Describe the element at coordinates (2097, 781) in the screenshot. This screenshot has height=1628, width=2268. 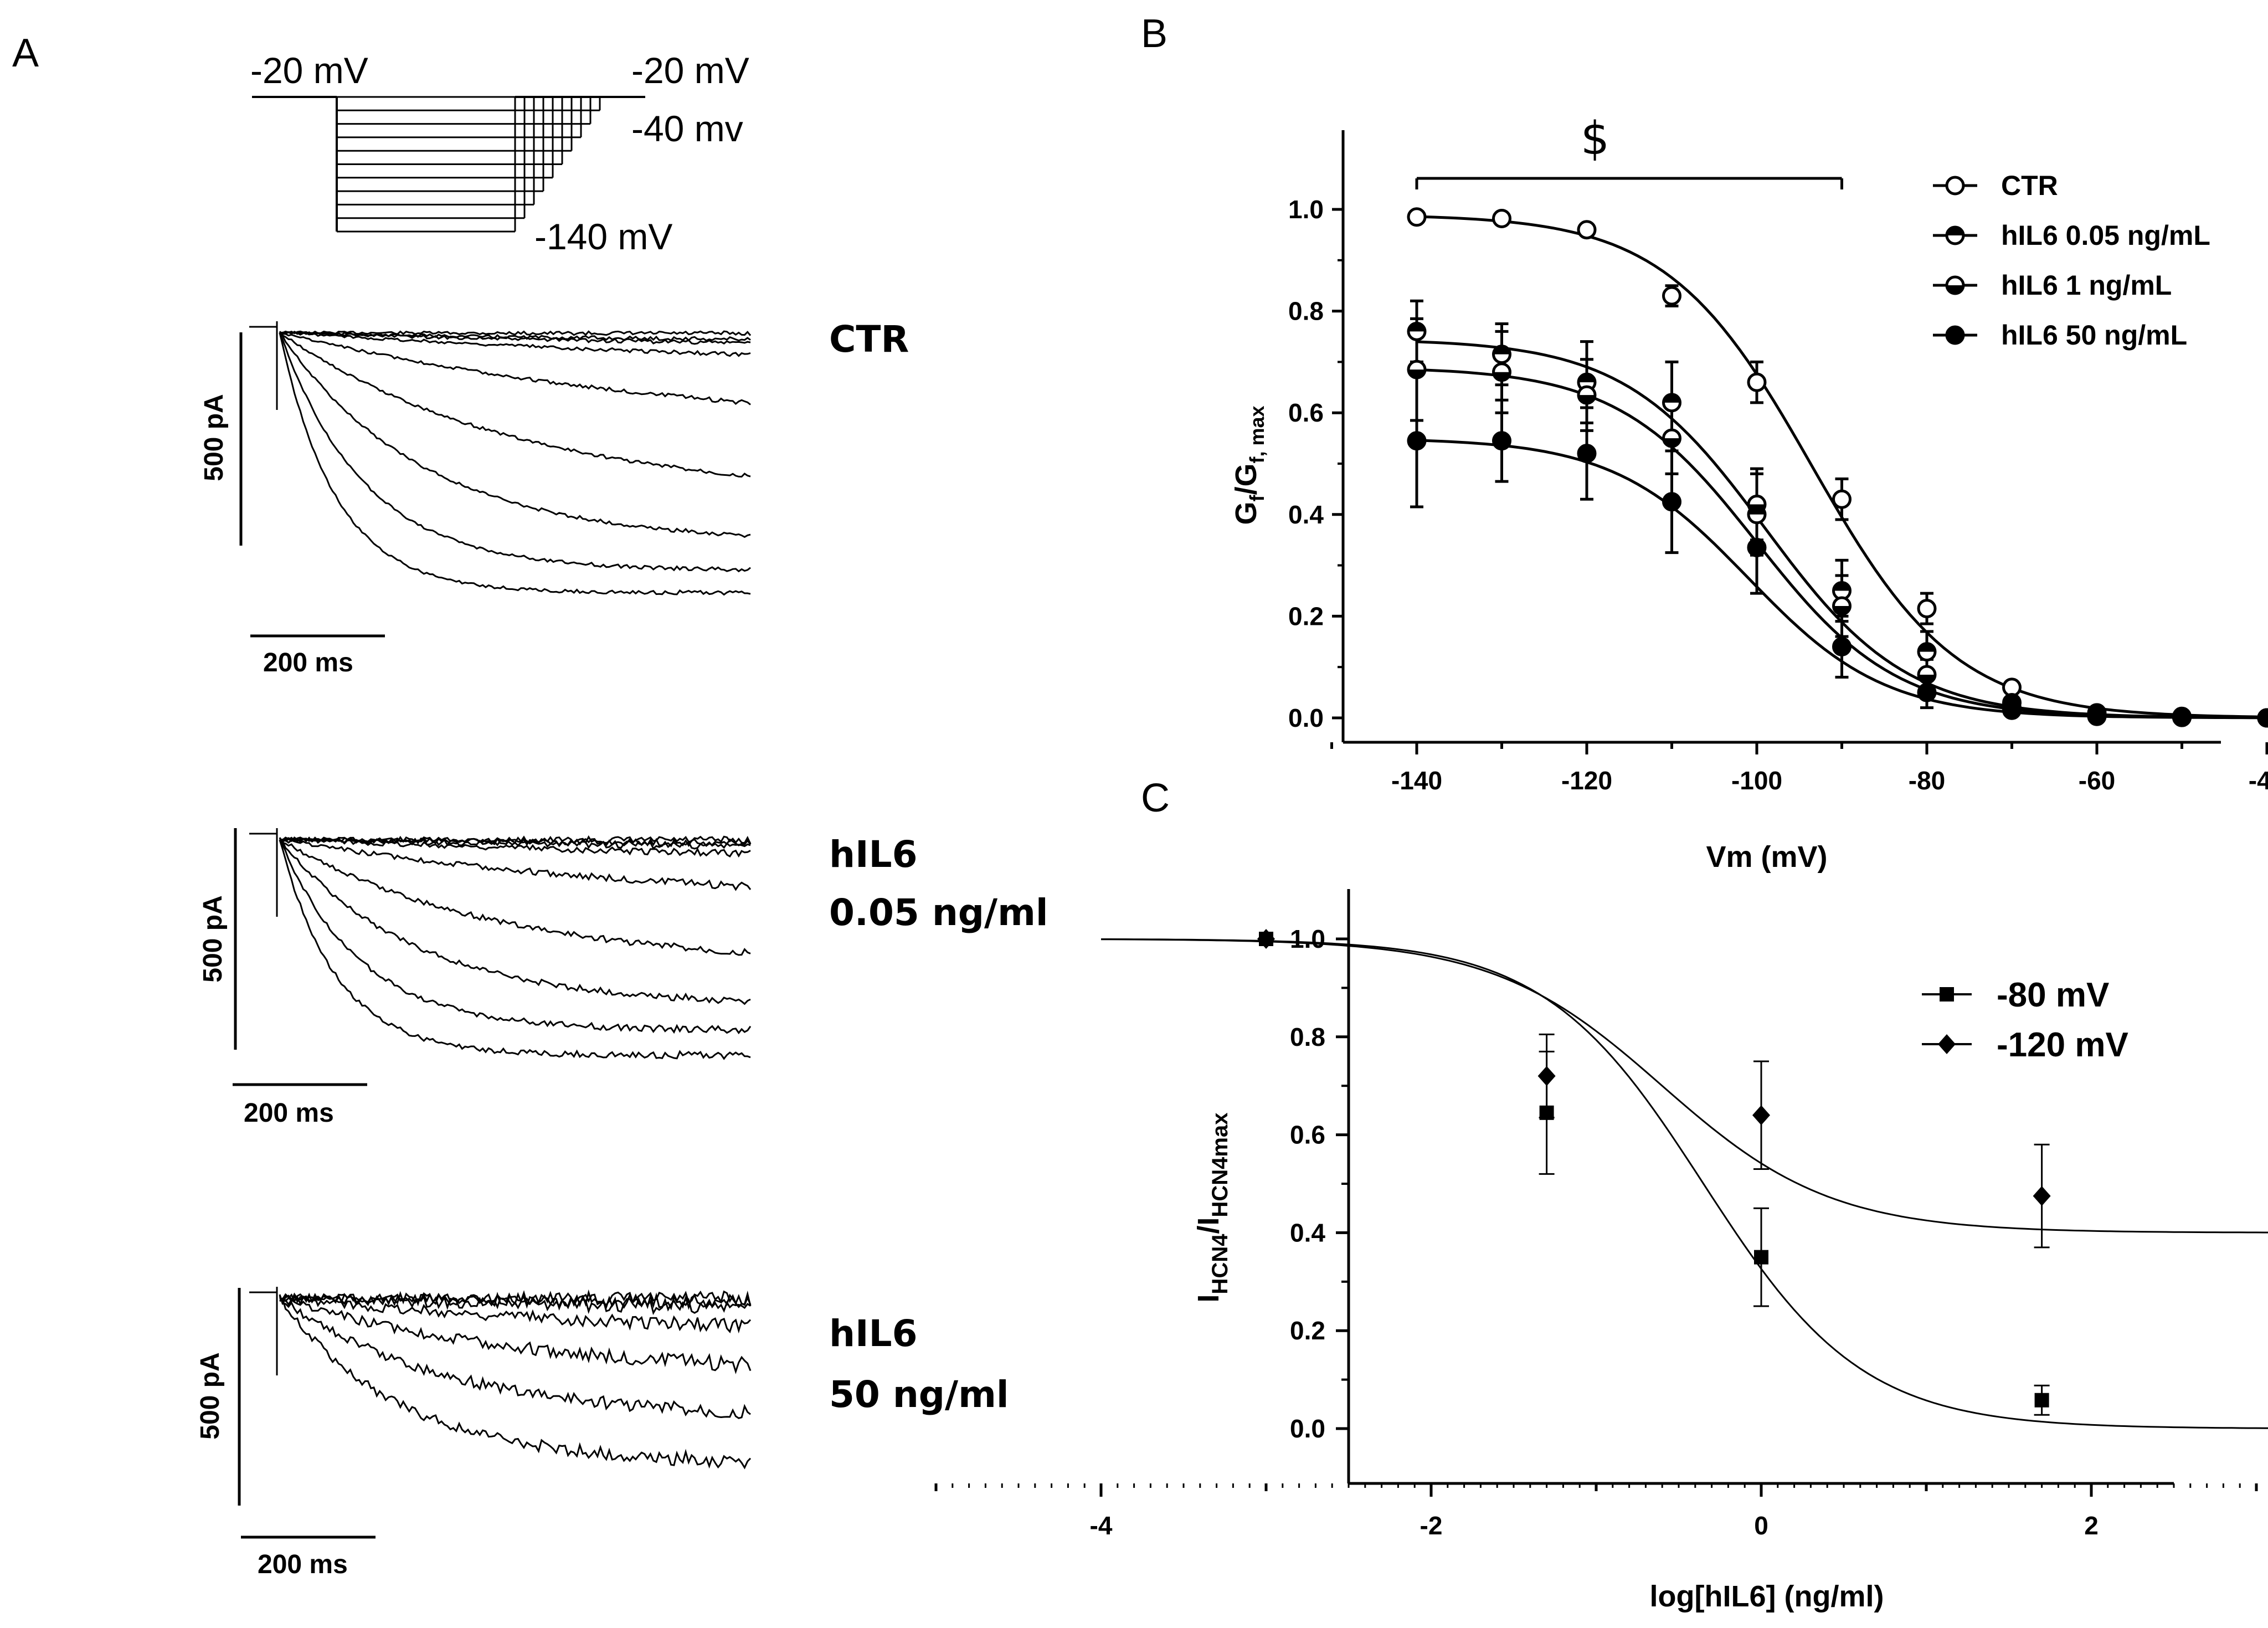
I see `chart-b-xtick-label: -60` at that location.